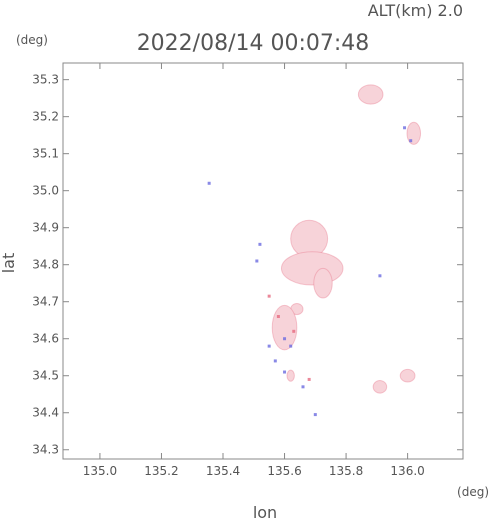 The height and width of the screenshot is (521, 491). Describe the element at coordinates (284, 471) in the screenshot. I see `x-tick-label: 135.6` at that location.